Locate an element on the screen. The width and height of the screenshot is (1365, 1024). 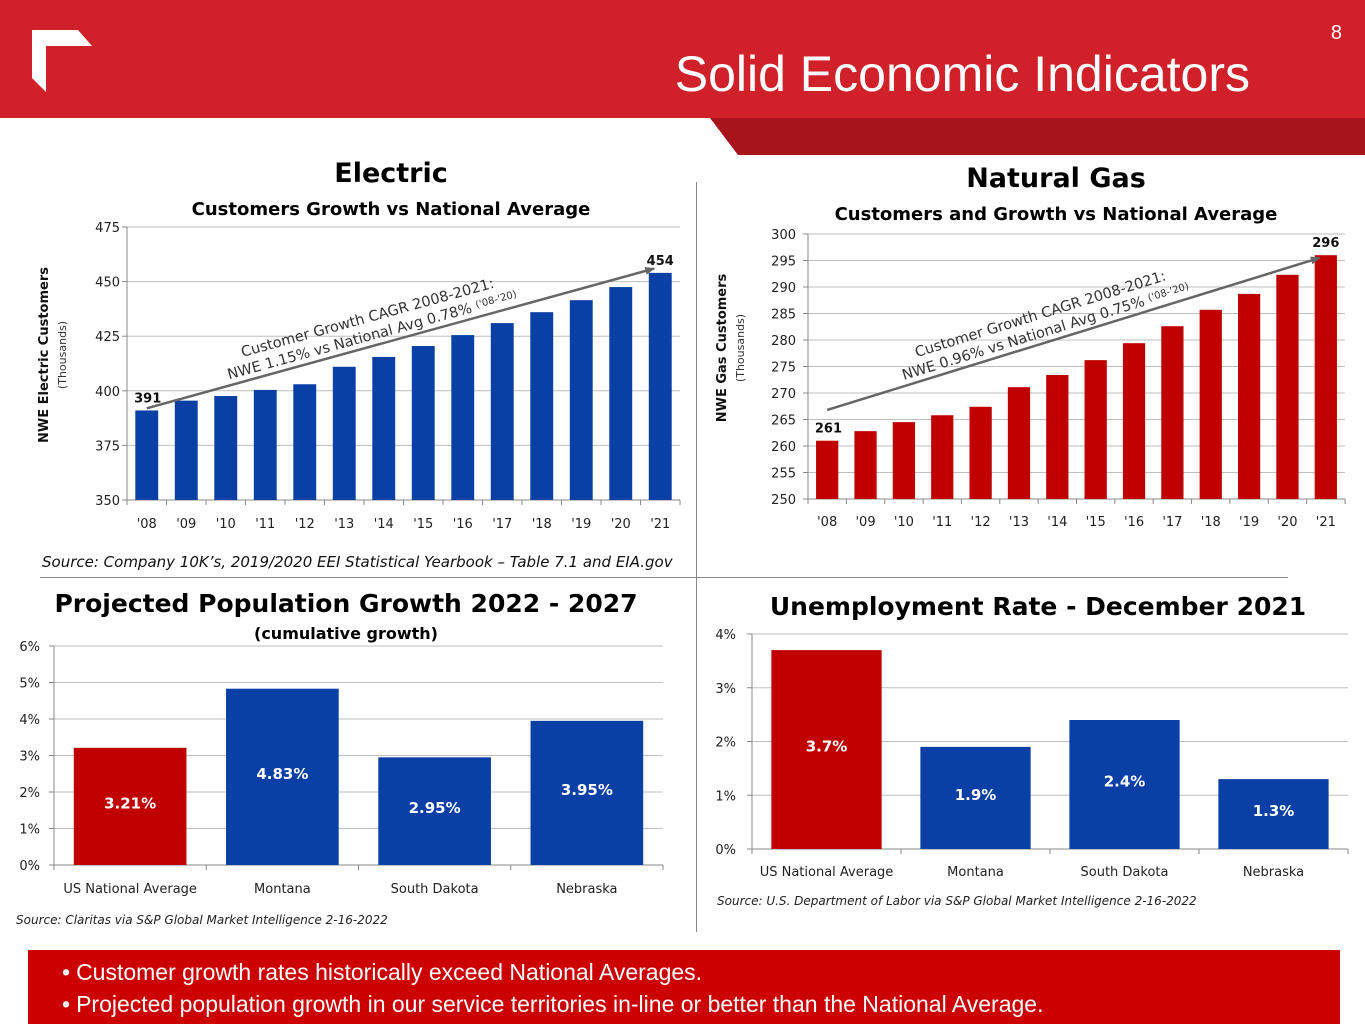
y-tick-label: 265 is located at coordinates (783, 421).